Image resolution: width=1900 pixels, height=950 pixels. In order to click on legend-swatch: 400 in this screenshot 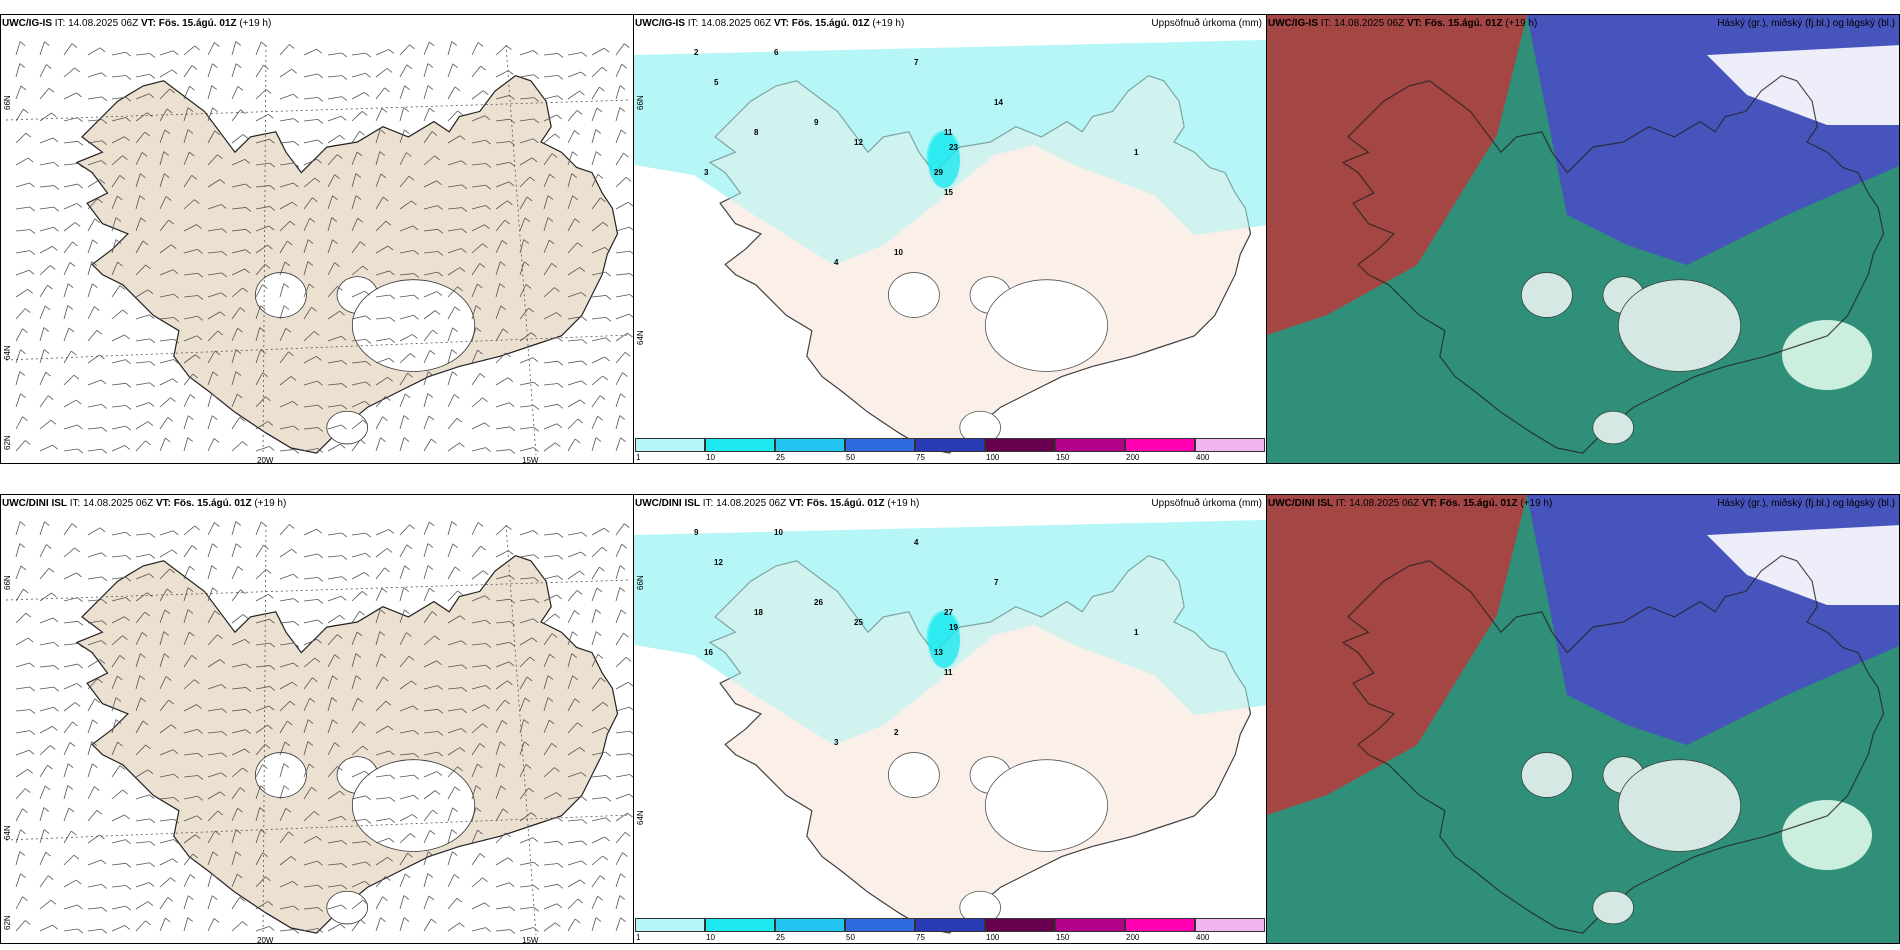, I will do `click(1230, 450)`.